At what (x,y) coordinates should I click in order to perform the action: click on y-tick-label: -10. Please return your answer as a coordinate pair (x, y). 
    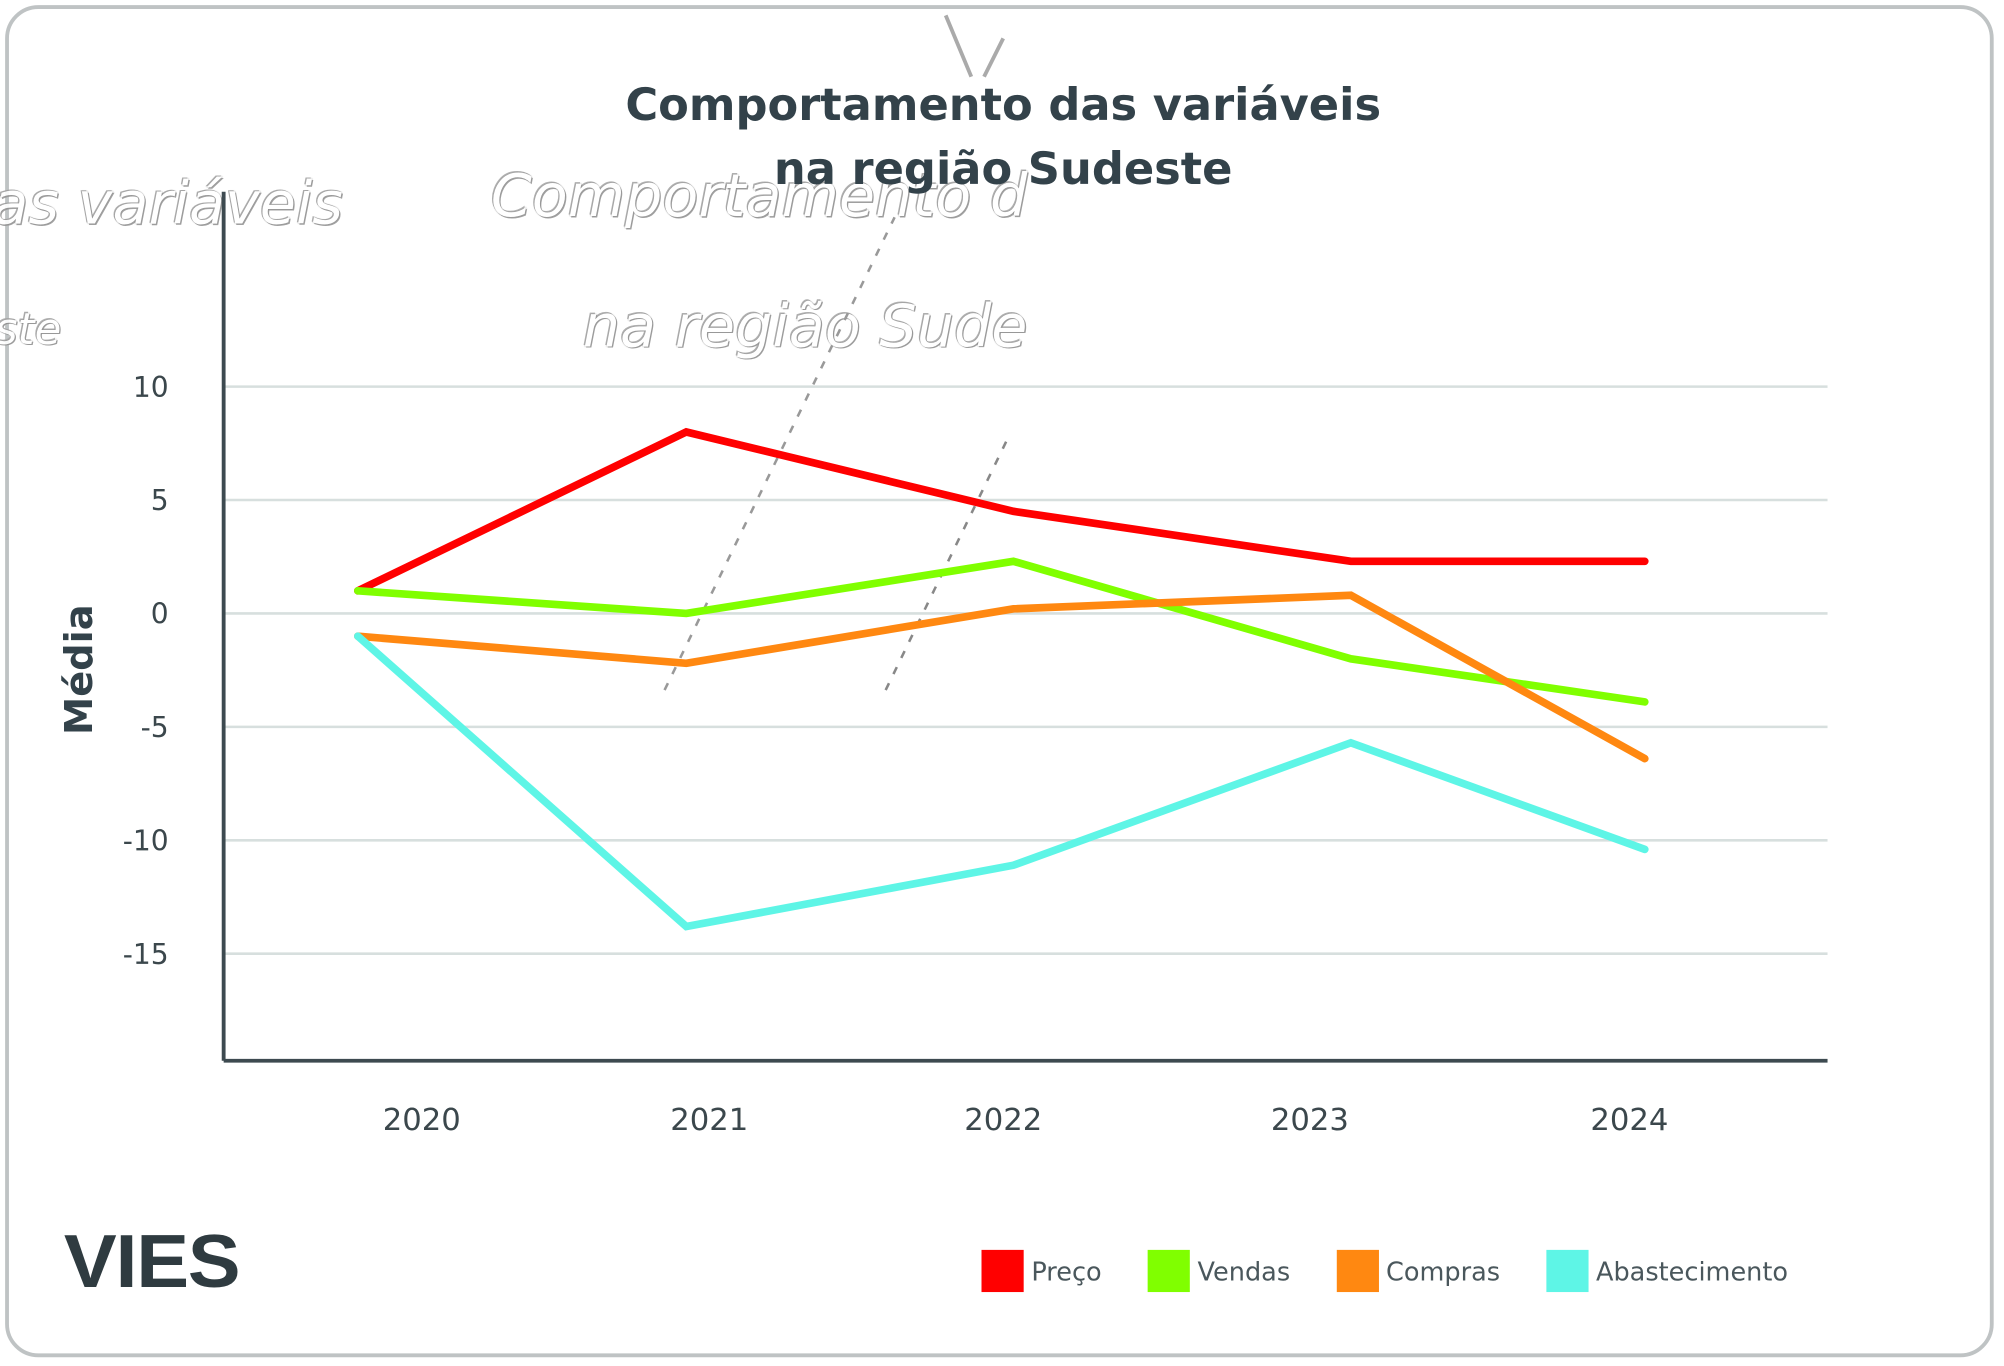
    Looking at the image, I should click on (146, 841).